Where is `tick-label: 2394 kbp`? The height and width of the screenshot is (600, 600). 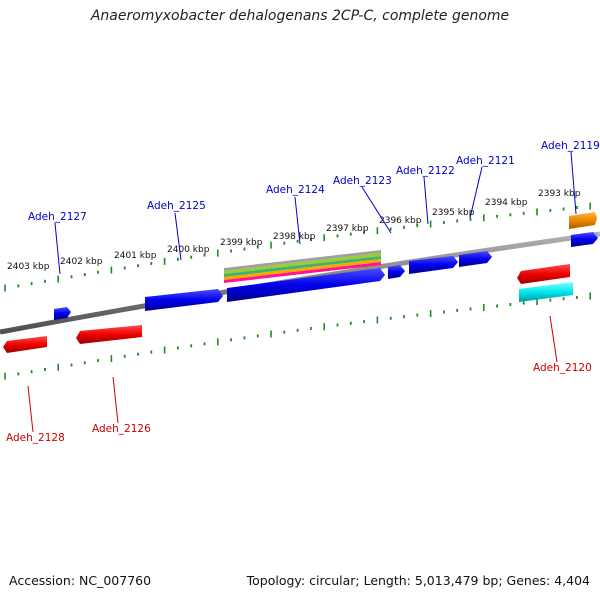 tick-label: 2394 kbp is located at coordinates (506, 203).